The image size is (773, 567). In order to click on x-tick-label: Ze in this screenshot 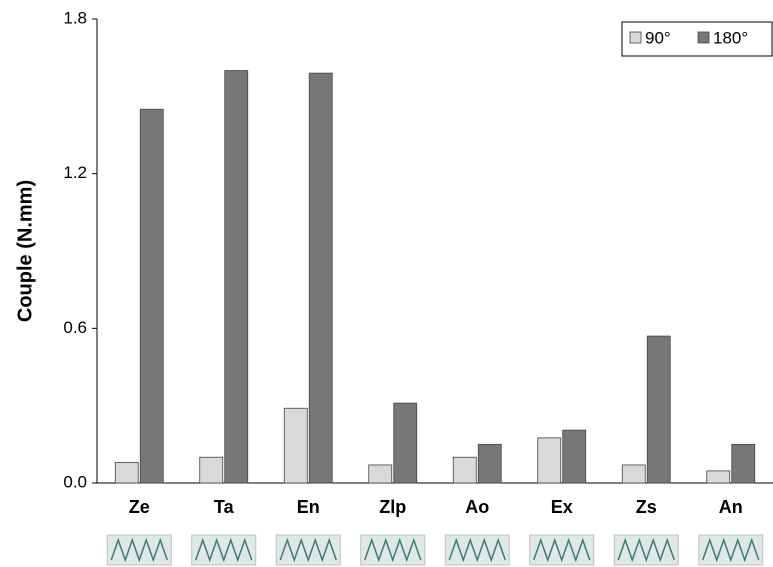, I will do `click(139, 507)`.